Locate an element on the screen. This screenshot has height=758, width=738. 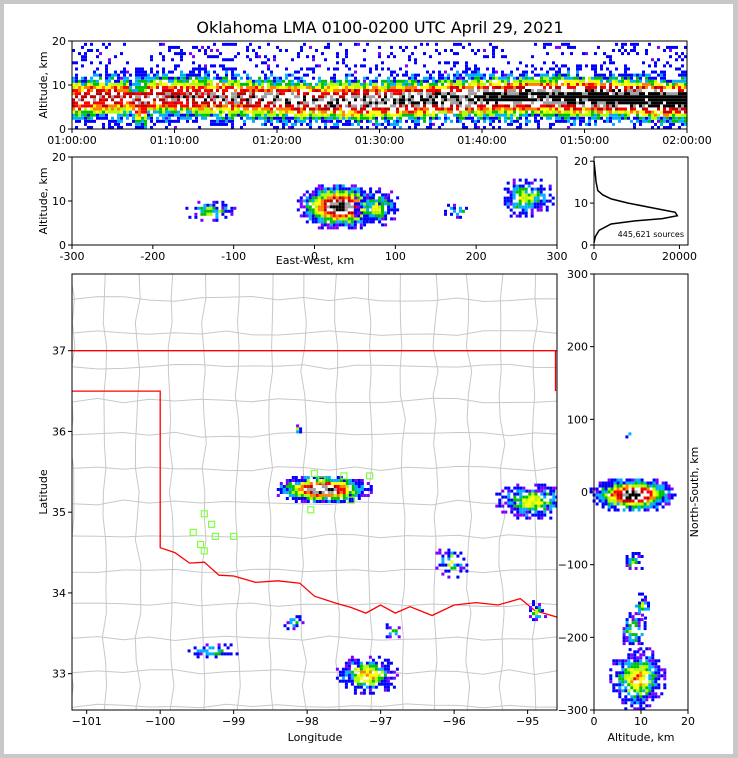
ns-tick-label: −300 is located at coordinates (573, 710).